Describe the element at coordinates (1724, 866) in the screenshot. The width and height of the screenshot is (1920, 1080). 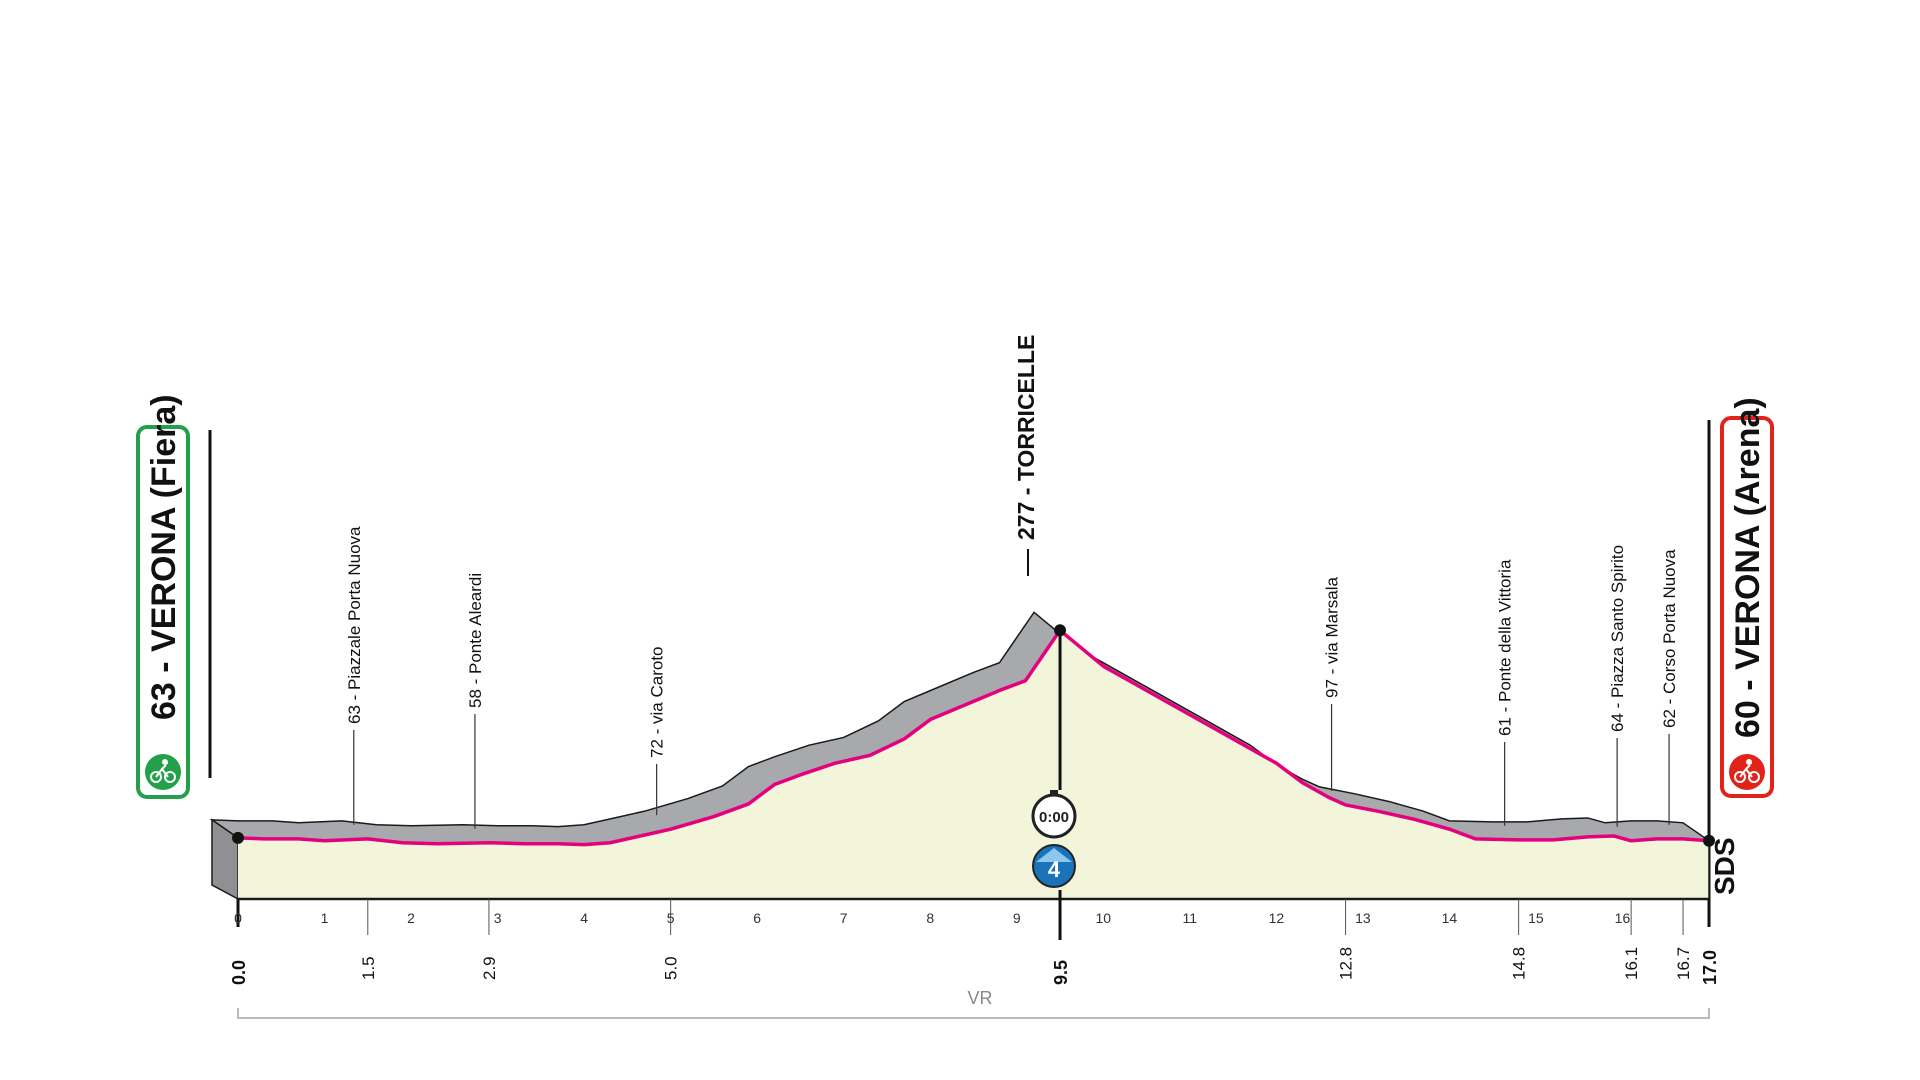
I see `sds-logo: SDS` at that location.